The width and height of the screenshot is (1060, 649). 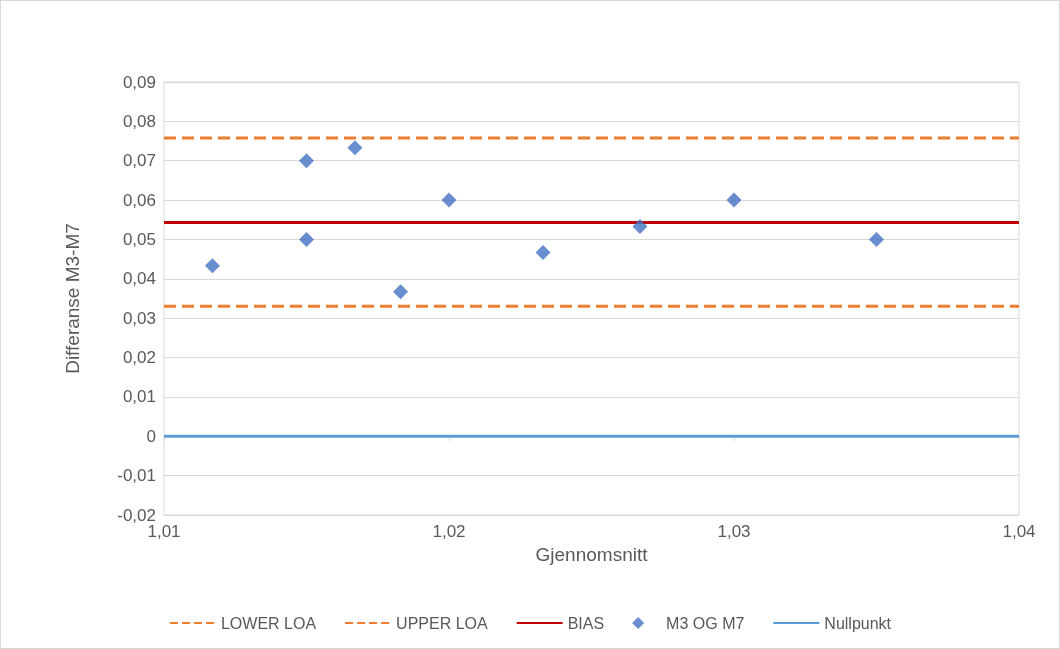 What do you see at coordinates (139, 82) in the screenshot?
I see `y-tick-label: 0,09` at bounding box center [139, 82].